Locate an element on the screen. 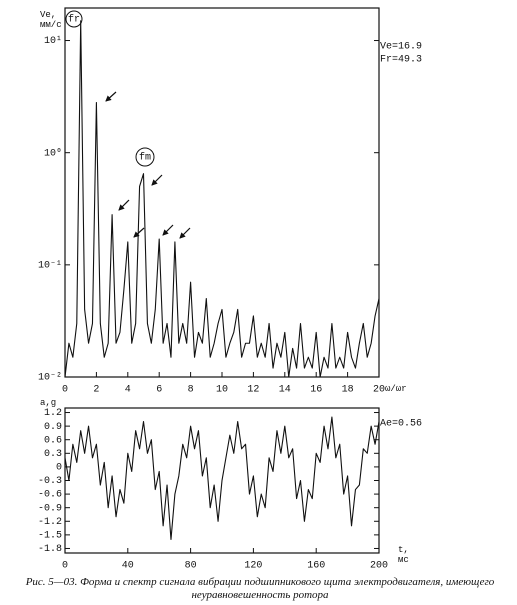  x-tick-label: 8 is located at coordinates (191, 390).